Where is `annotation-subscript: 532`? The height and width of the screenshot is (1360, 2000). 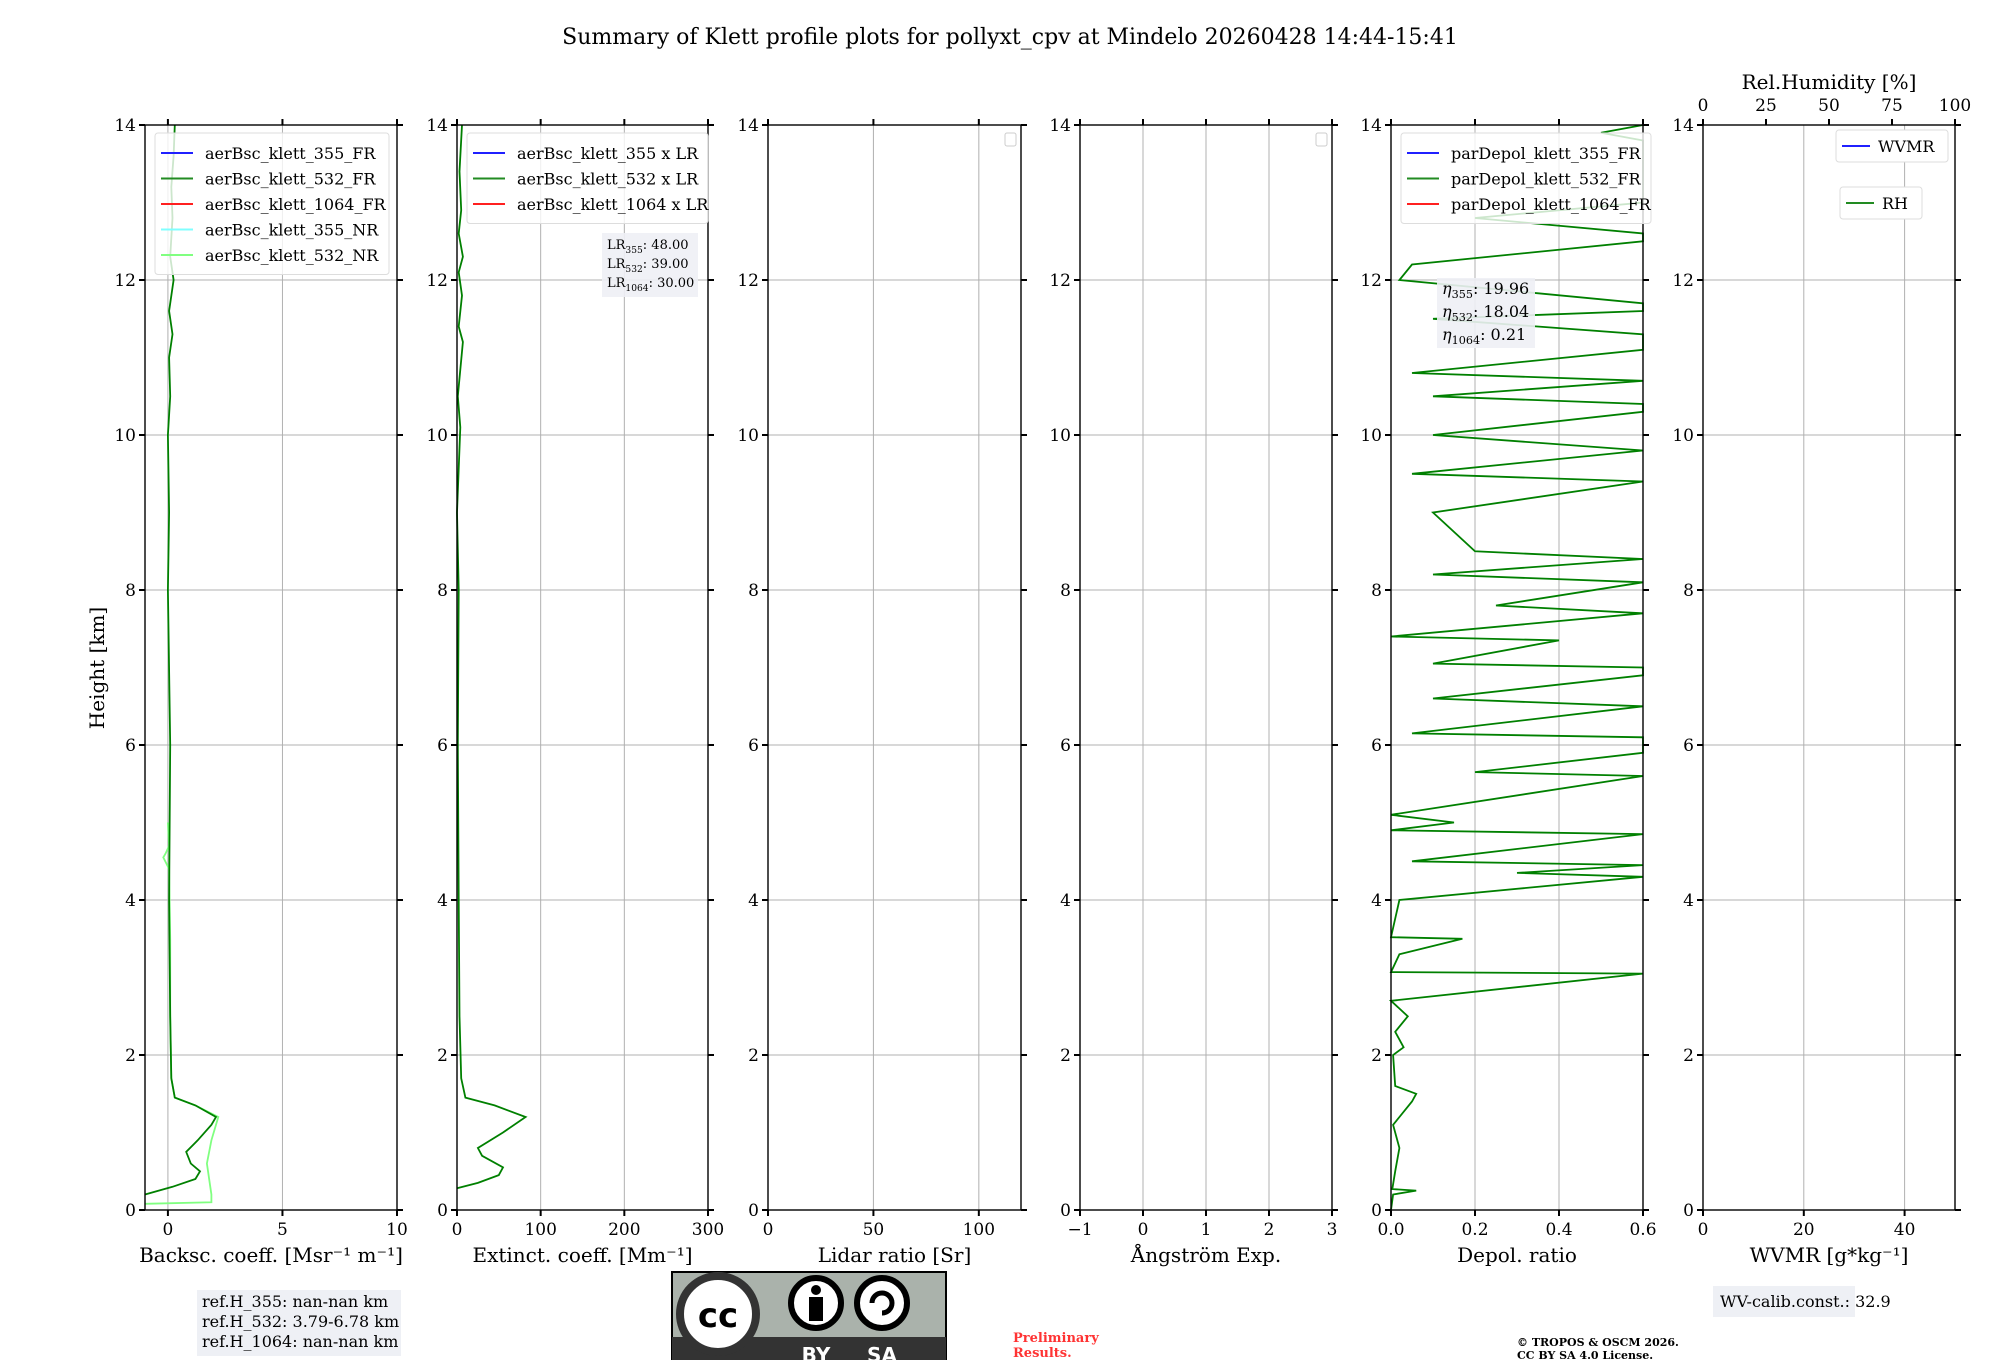 annotation-subscript: 532 is located at coordinates (1462, 317).